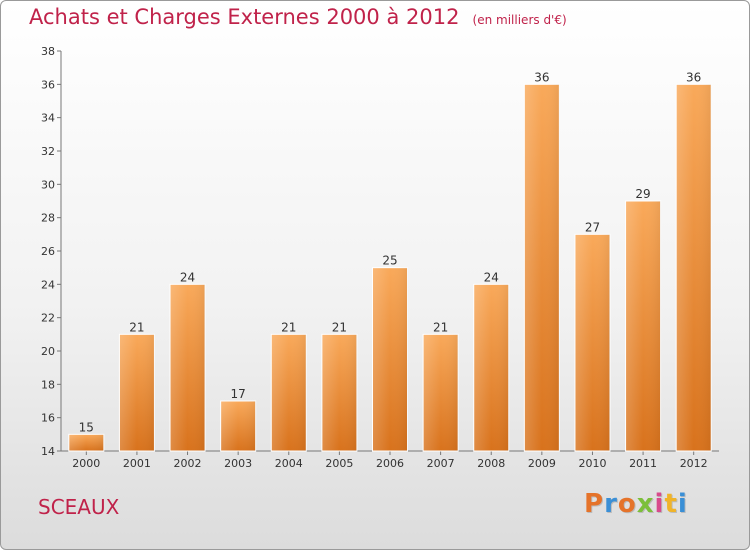  I want to click on x-tick-label: 2000, so click(86, 463).